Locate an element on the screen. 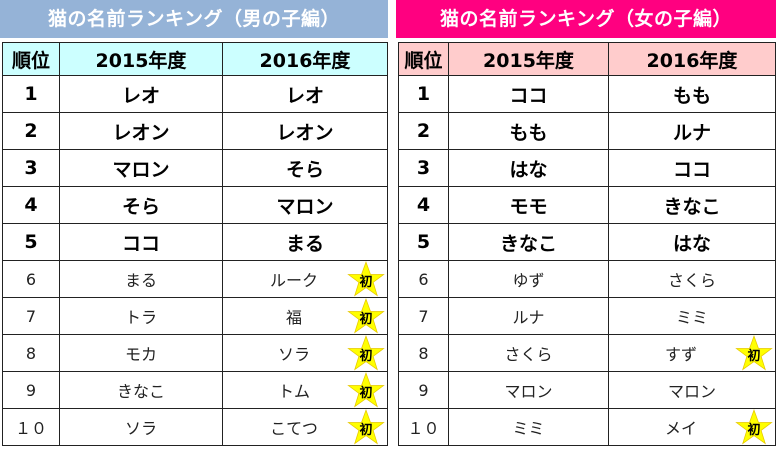 Image resolution: width=778 pixels, height=466 pixels. name-2016-cell: きなこ is located at coordinates (692, 205).